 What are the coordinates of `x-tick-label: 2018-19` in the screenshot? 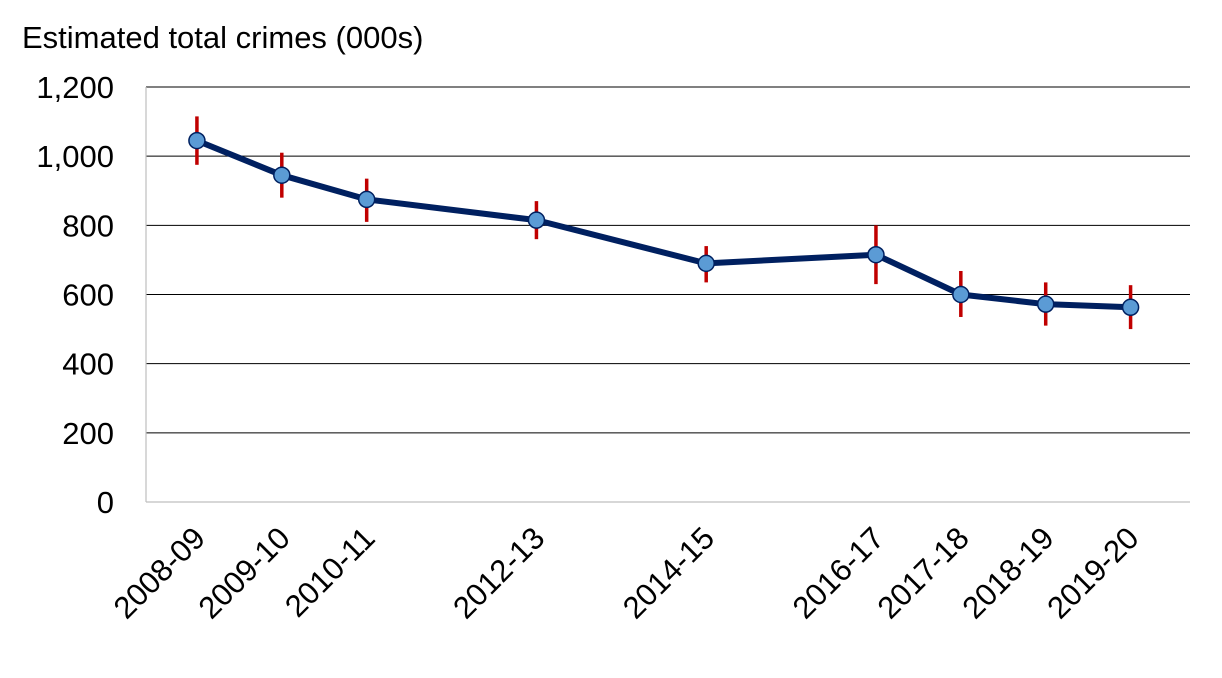 It's located at (1007, 572).